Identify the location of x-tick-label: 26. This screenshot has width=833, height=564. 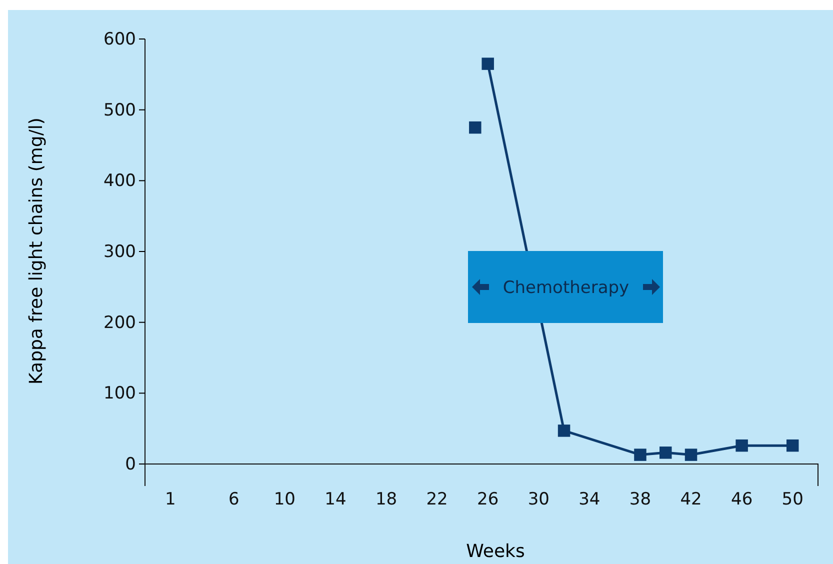
(488, 499).